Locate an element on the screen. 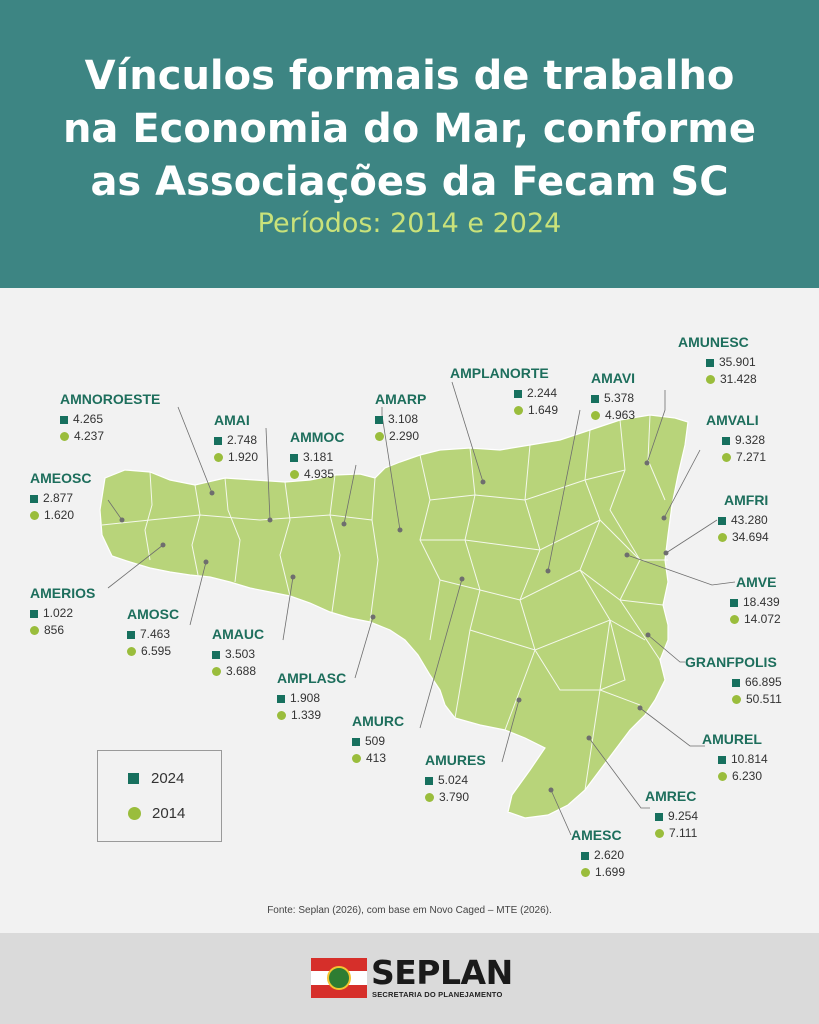  title-line-2: na Economia do Mar, conforme is located at coordinates (409, 129).